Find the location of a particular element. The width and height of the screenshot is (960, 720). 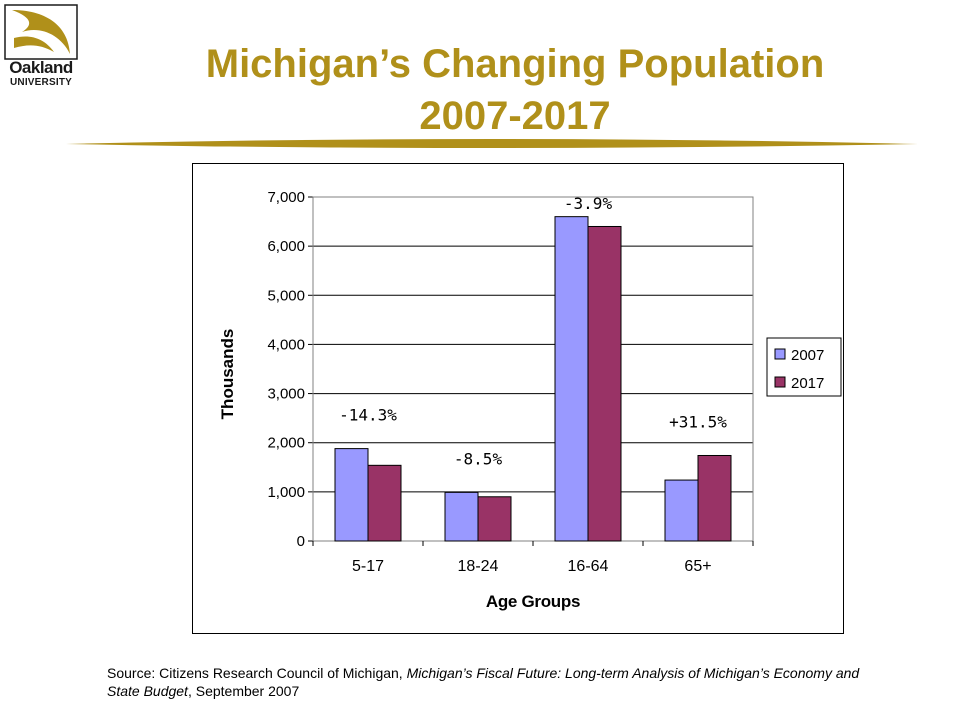

legend-swatch-2017 is located at coordinates (780, 382).